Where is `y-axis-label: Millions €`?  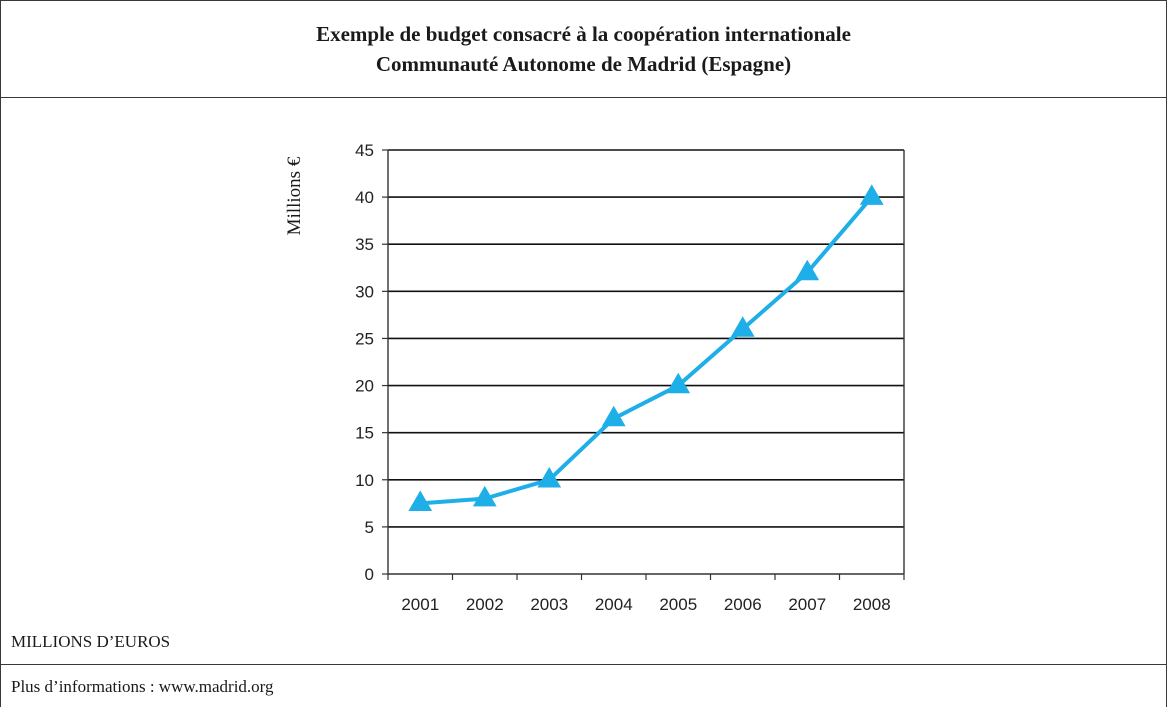 y-axis-label: Millions € is located at coordinates (294, 195).